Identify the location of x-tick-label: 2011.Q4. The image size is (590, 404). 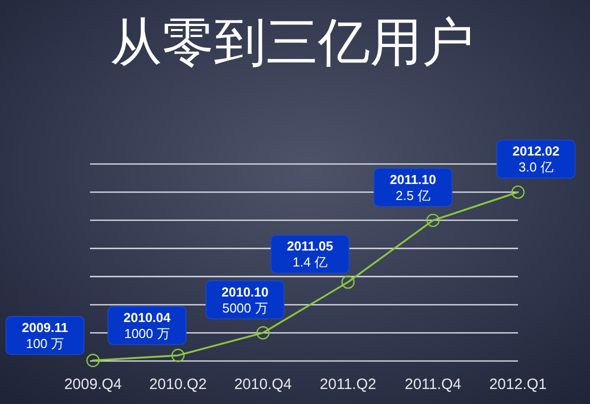
(433, 384).